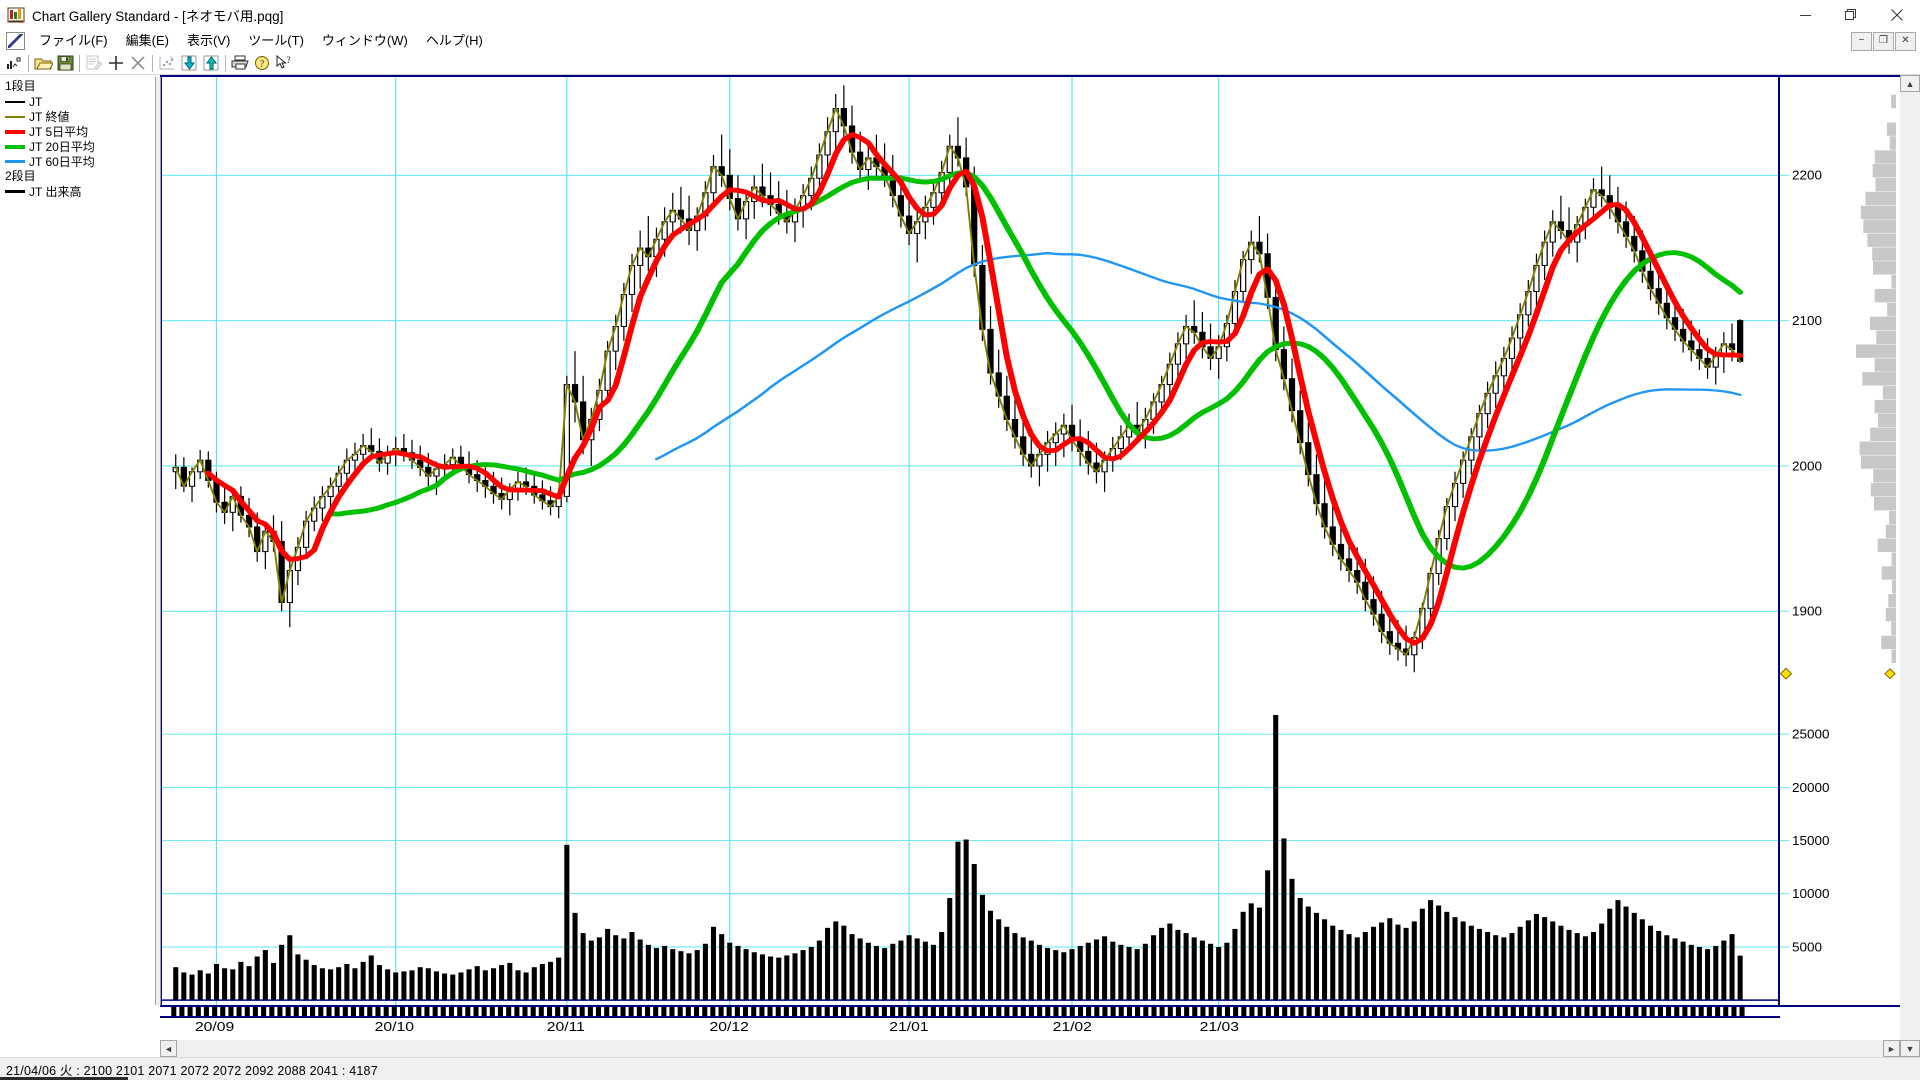  What do you see at coordinates (394, 1027) in the screenshot?
I see `svg-text: 20/10` at bounding box center [394, 1027].